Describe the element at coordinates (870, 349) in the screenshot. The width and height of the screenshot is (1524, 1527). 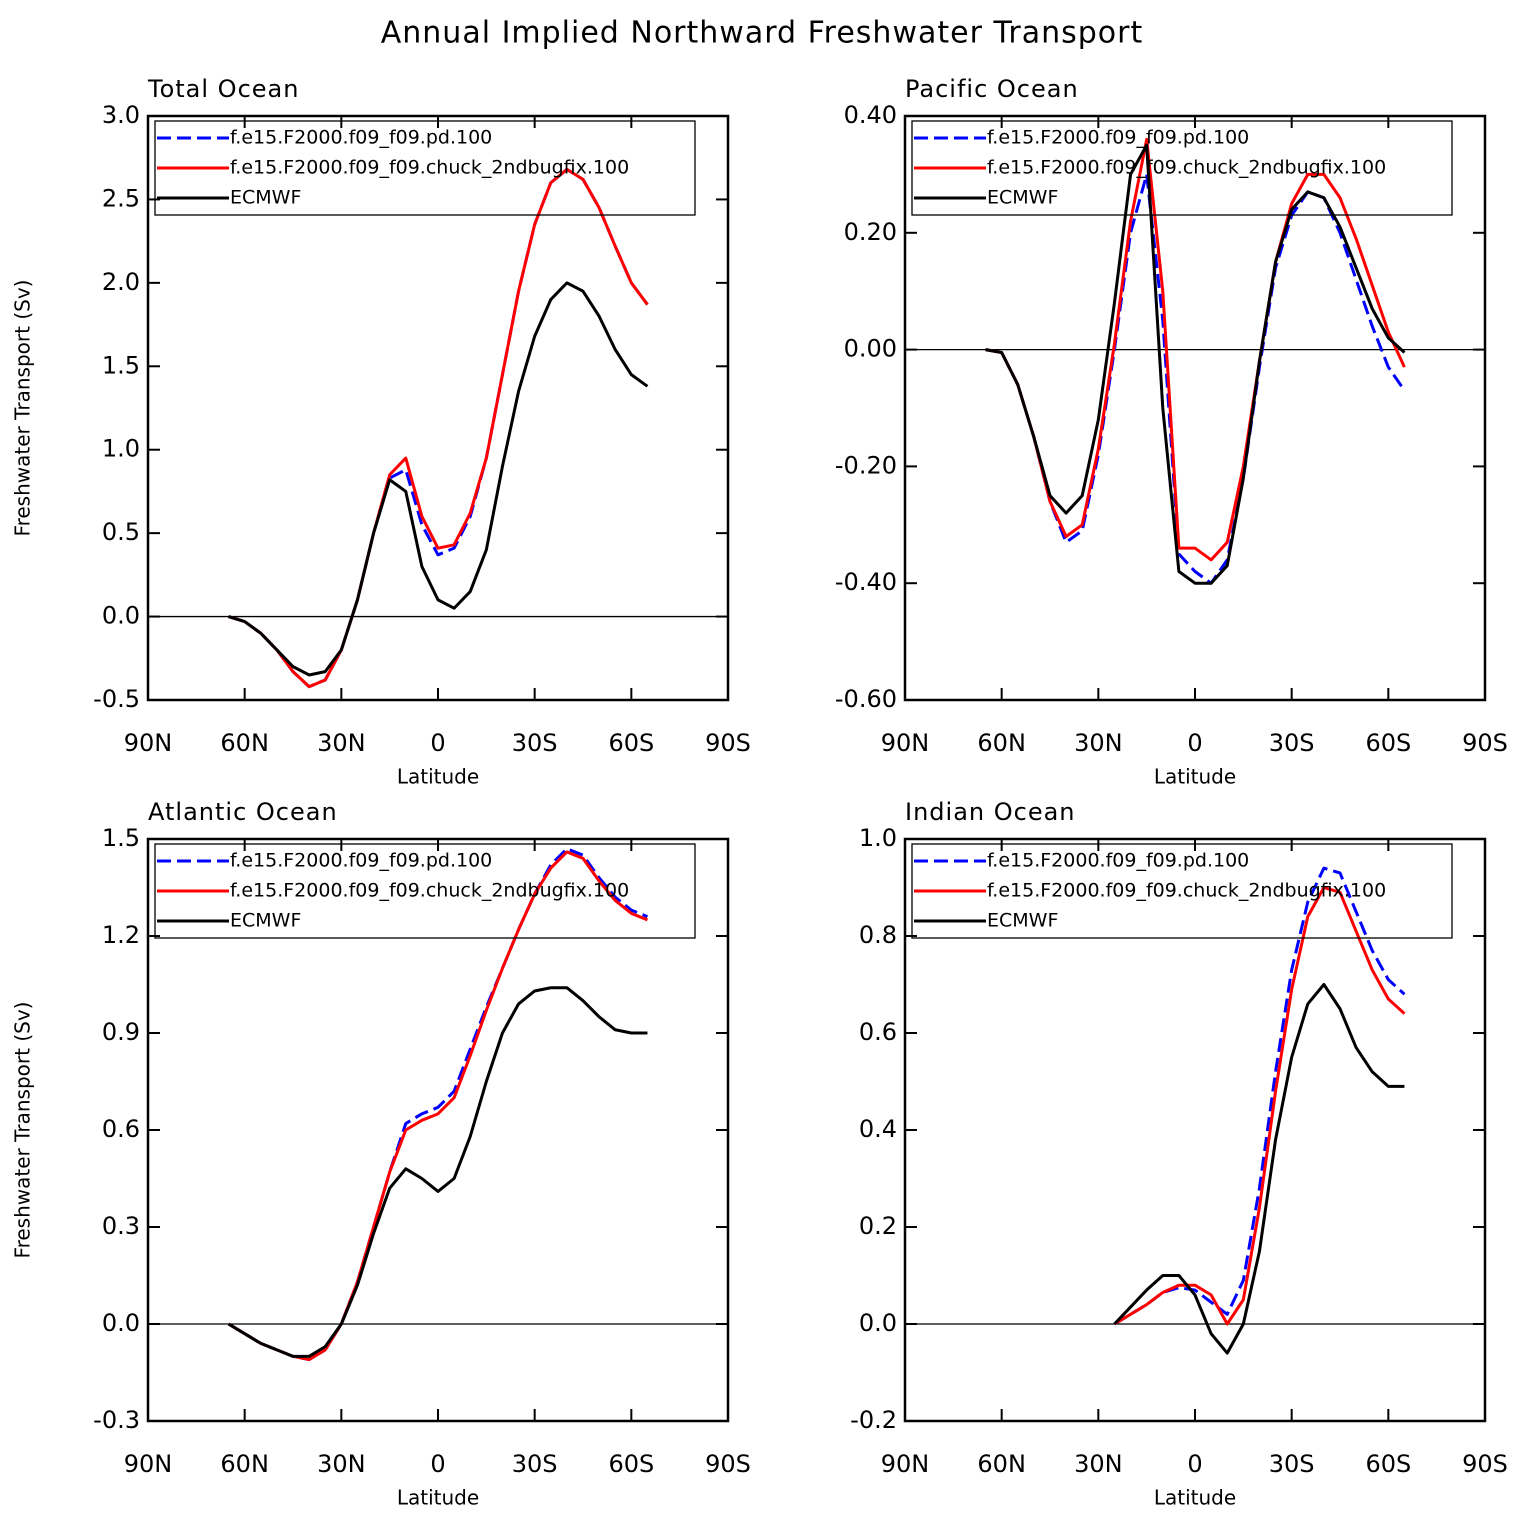
I see `y-tick-label: 0.00` at that location.